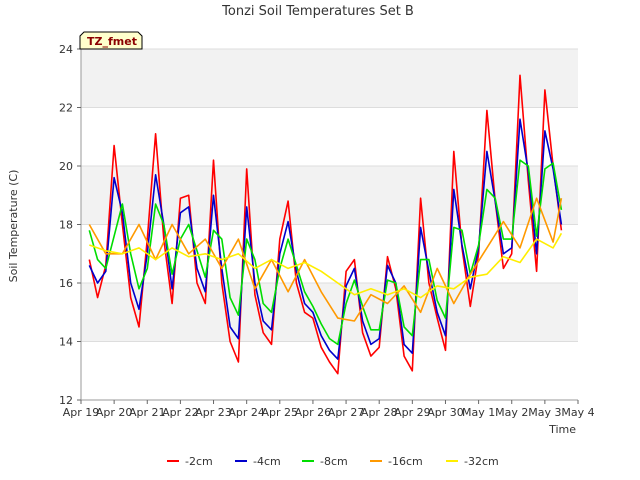 This screenshot has height=480, width=640. I want to click on x-tick-label: Apr 29, so click(412, 412).